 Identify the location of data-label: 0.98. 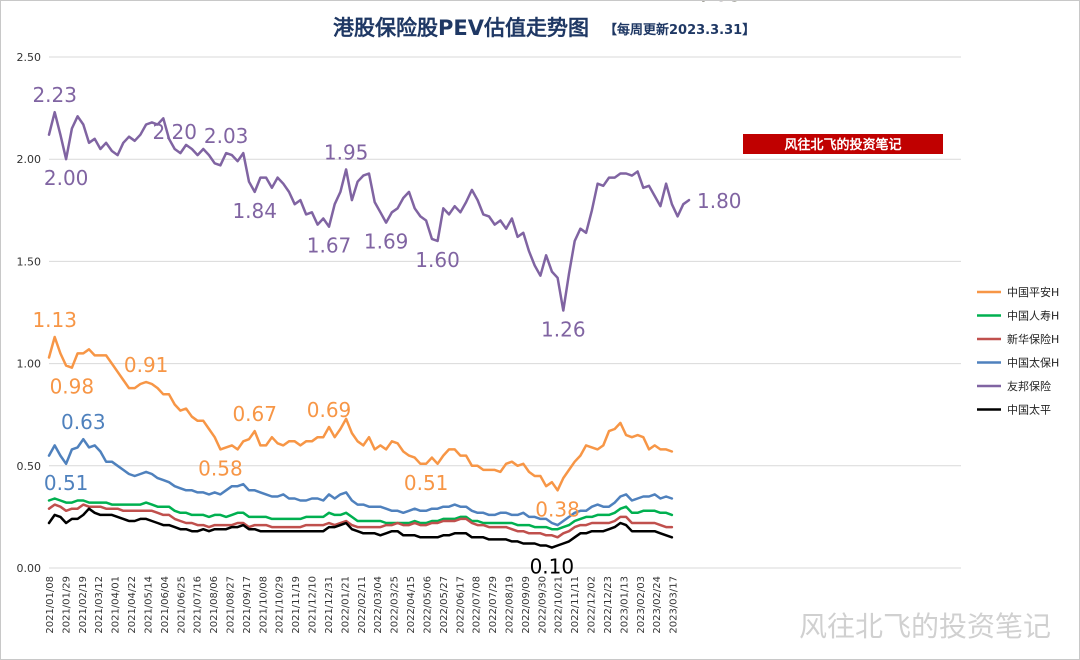
(72, 387).